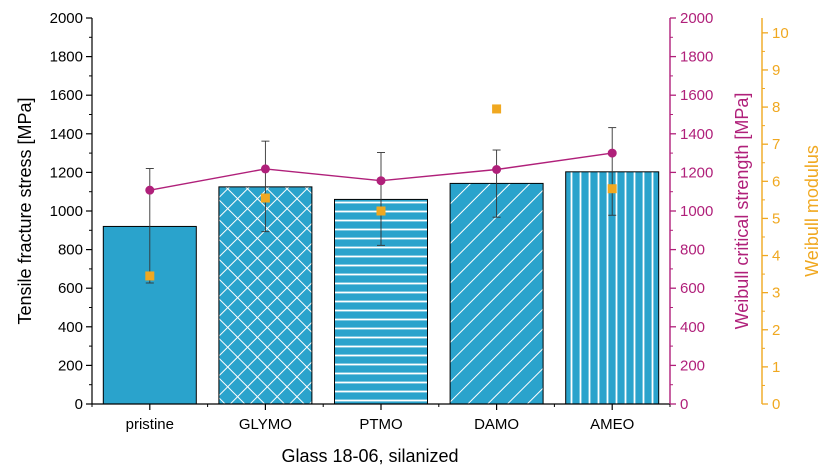 This screenshot has height=466, width=818. What do you see at coordinates (696, 211) in the screenshot?
I see `right-axis-1-tick-label: 1000` at bounding box center [696, 211].